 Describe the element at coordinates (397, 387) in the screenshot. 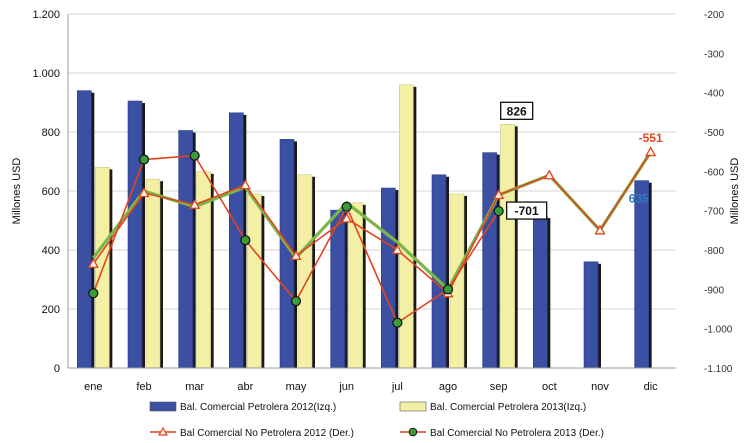

I see `x-tick-label: jul` at that location.